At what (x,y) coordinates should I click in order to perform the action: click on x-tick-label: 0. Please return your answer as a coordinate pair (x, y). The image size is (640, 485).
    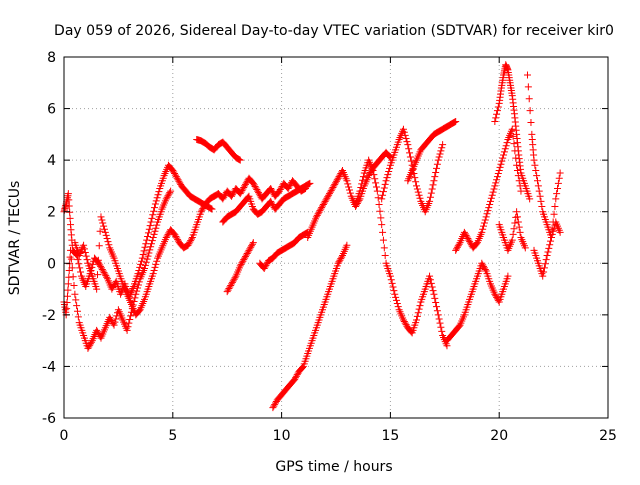
    Looking at the image, I should click on (64, 436).